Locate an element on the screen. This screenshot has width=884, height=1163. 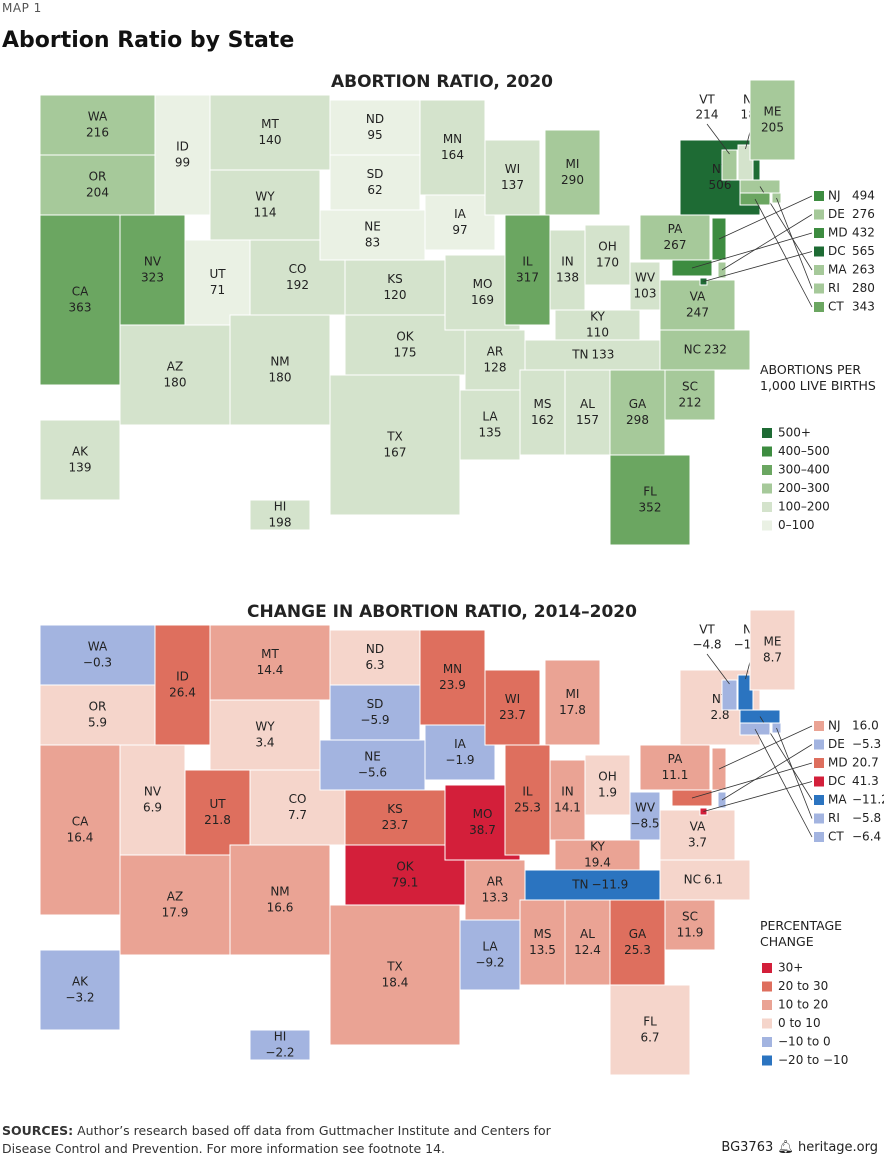
map-title: ABORTION RATIO, 2020 is located at coordinates (442, 82).